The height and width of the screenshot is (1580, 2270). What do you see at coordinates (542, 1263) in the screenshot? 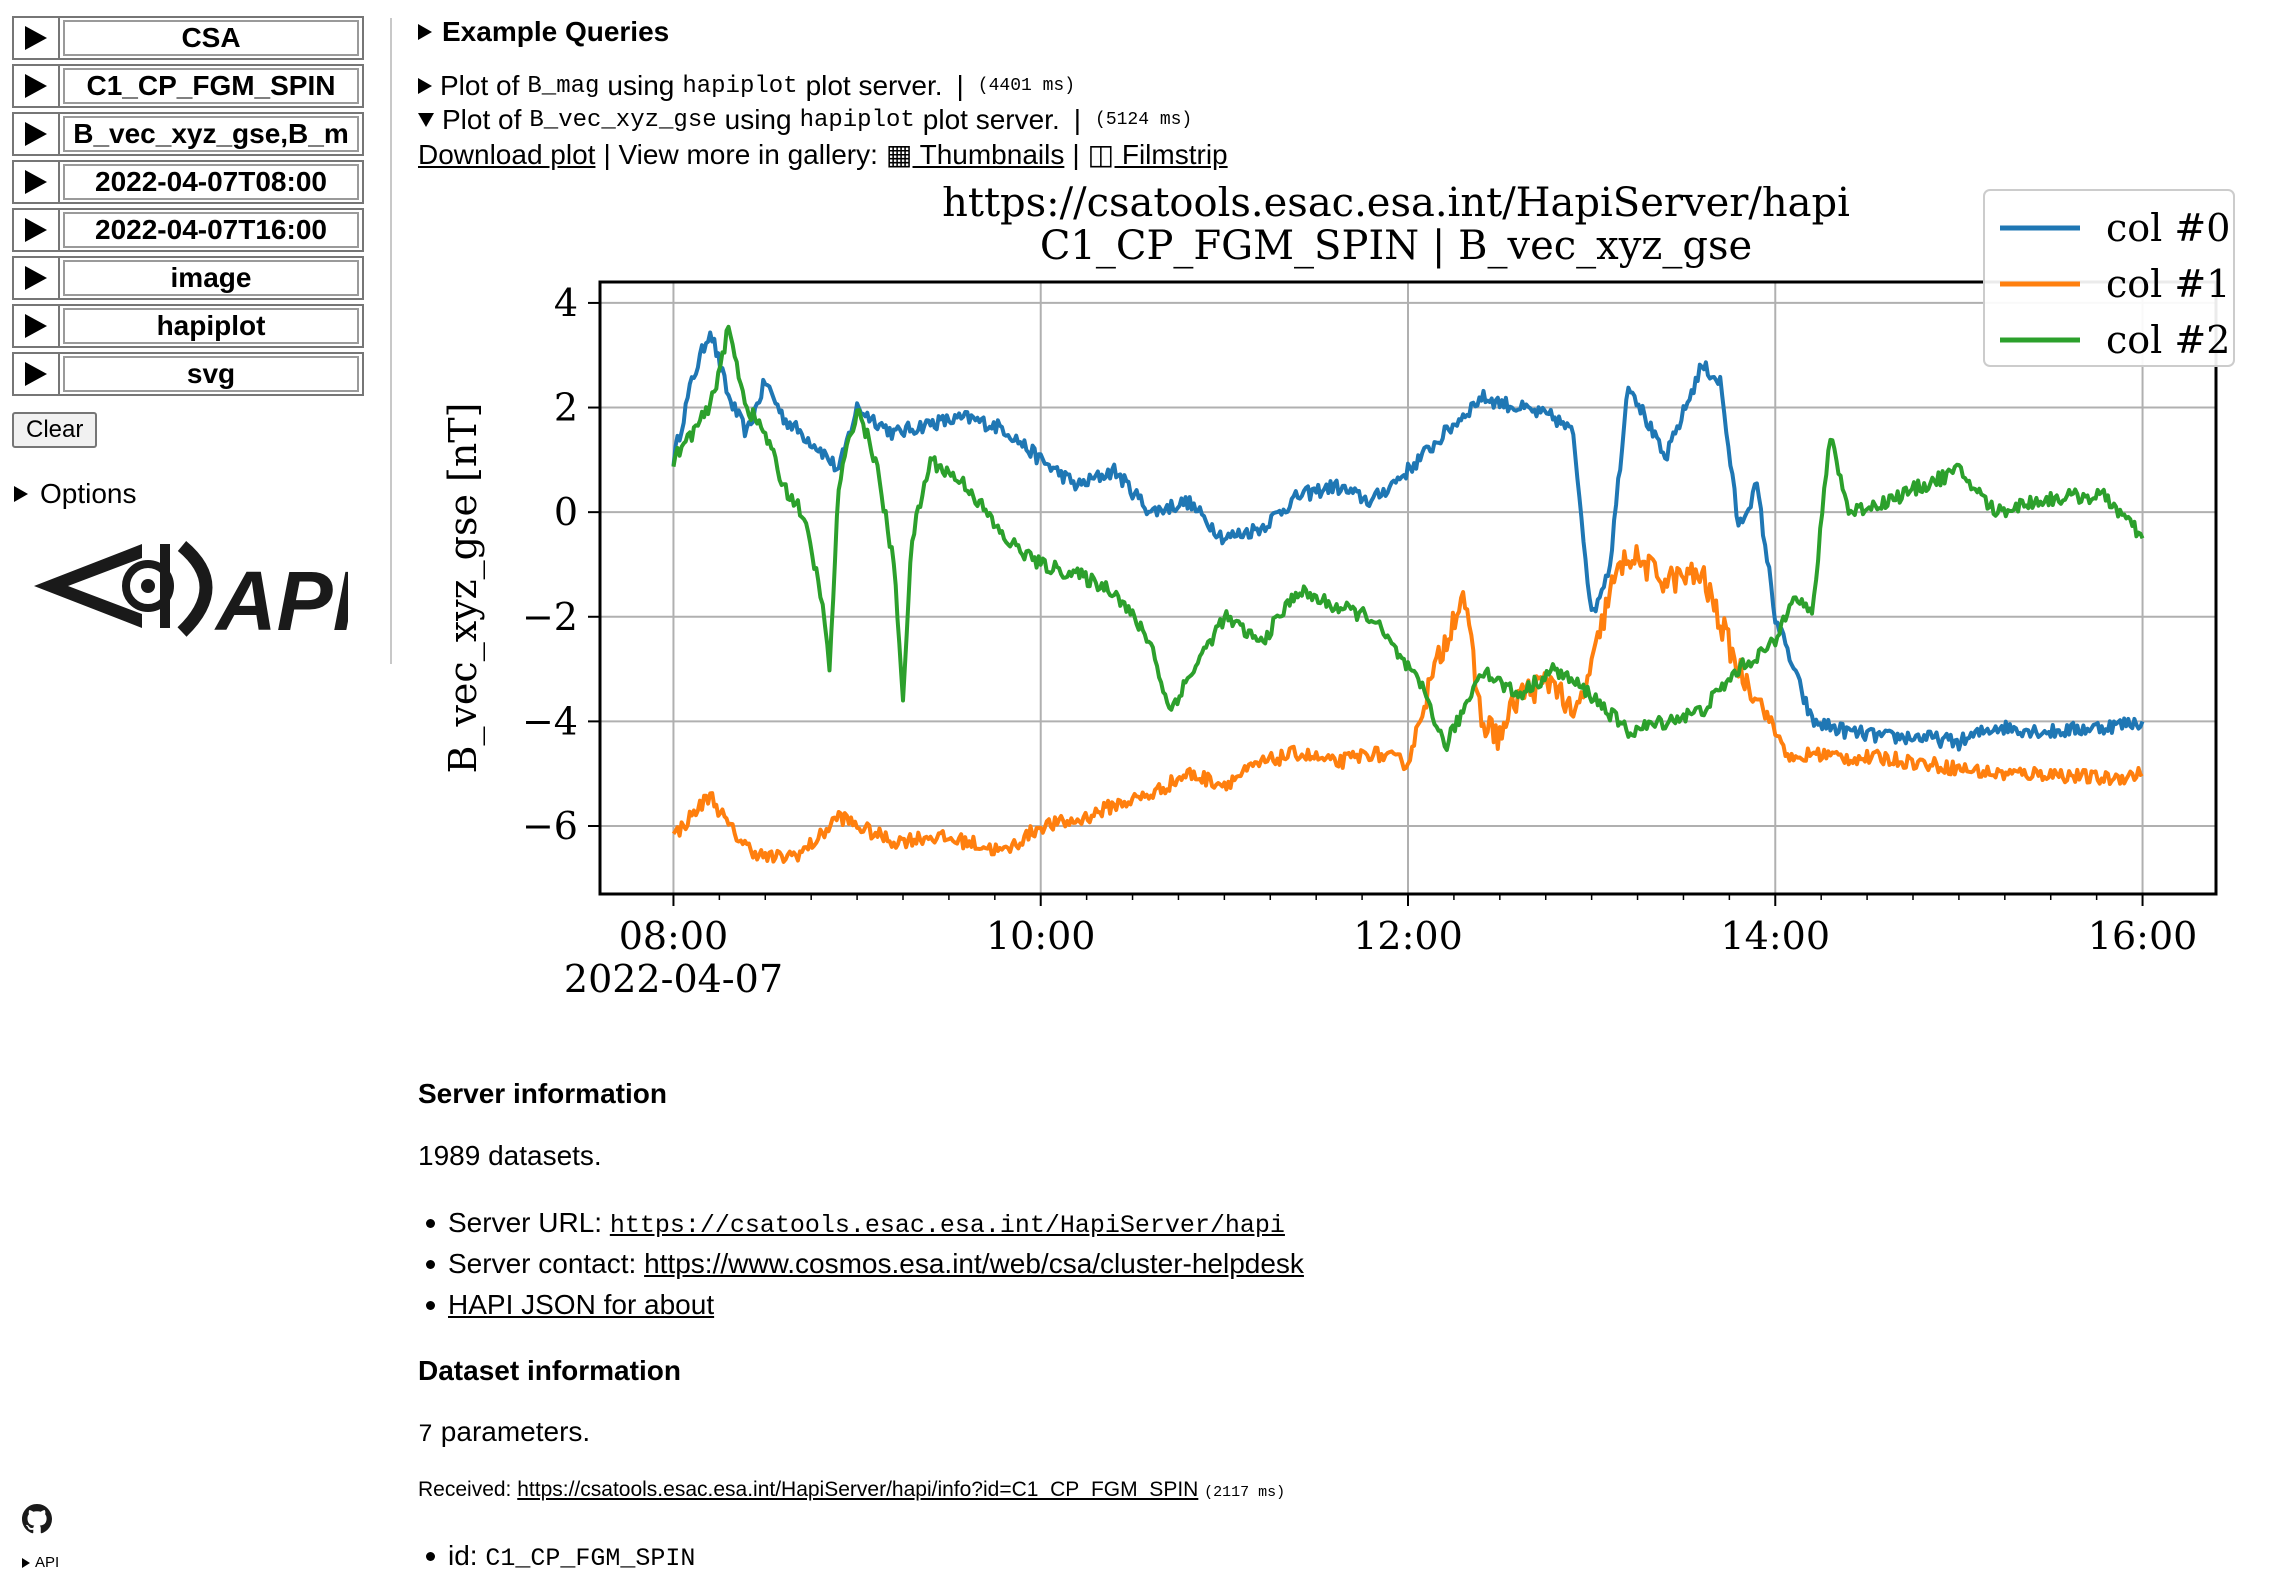
I see `server-contact-label: Server contact:` at bounding box center [542, 1263].